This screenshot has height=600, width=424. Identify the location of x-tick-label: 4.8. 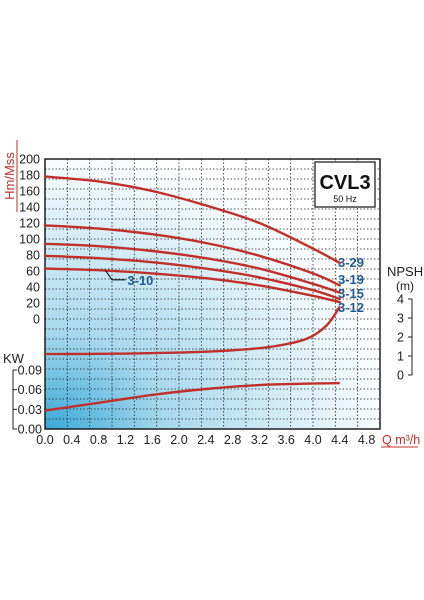
(366, 440).